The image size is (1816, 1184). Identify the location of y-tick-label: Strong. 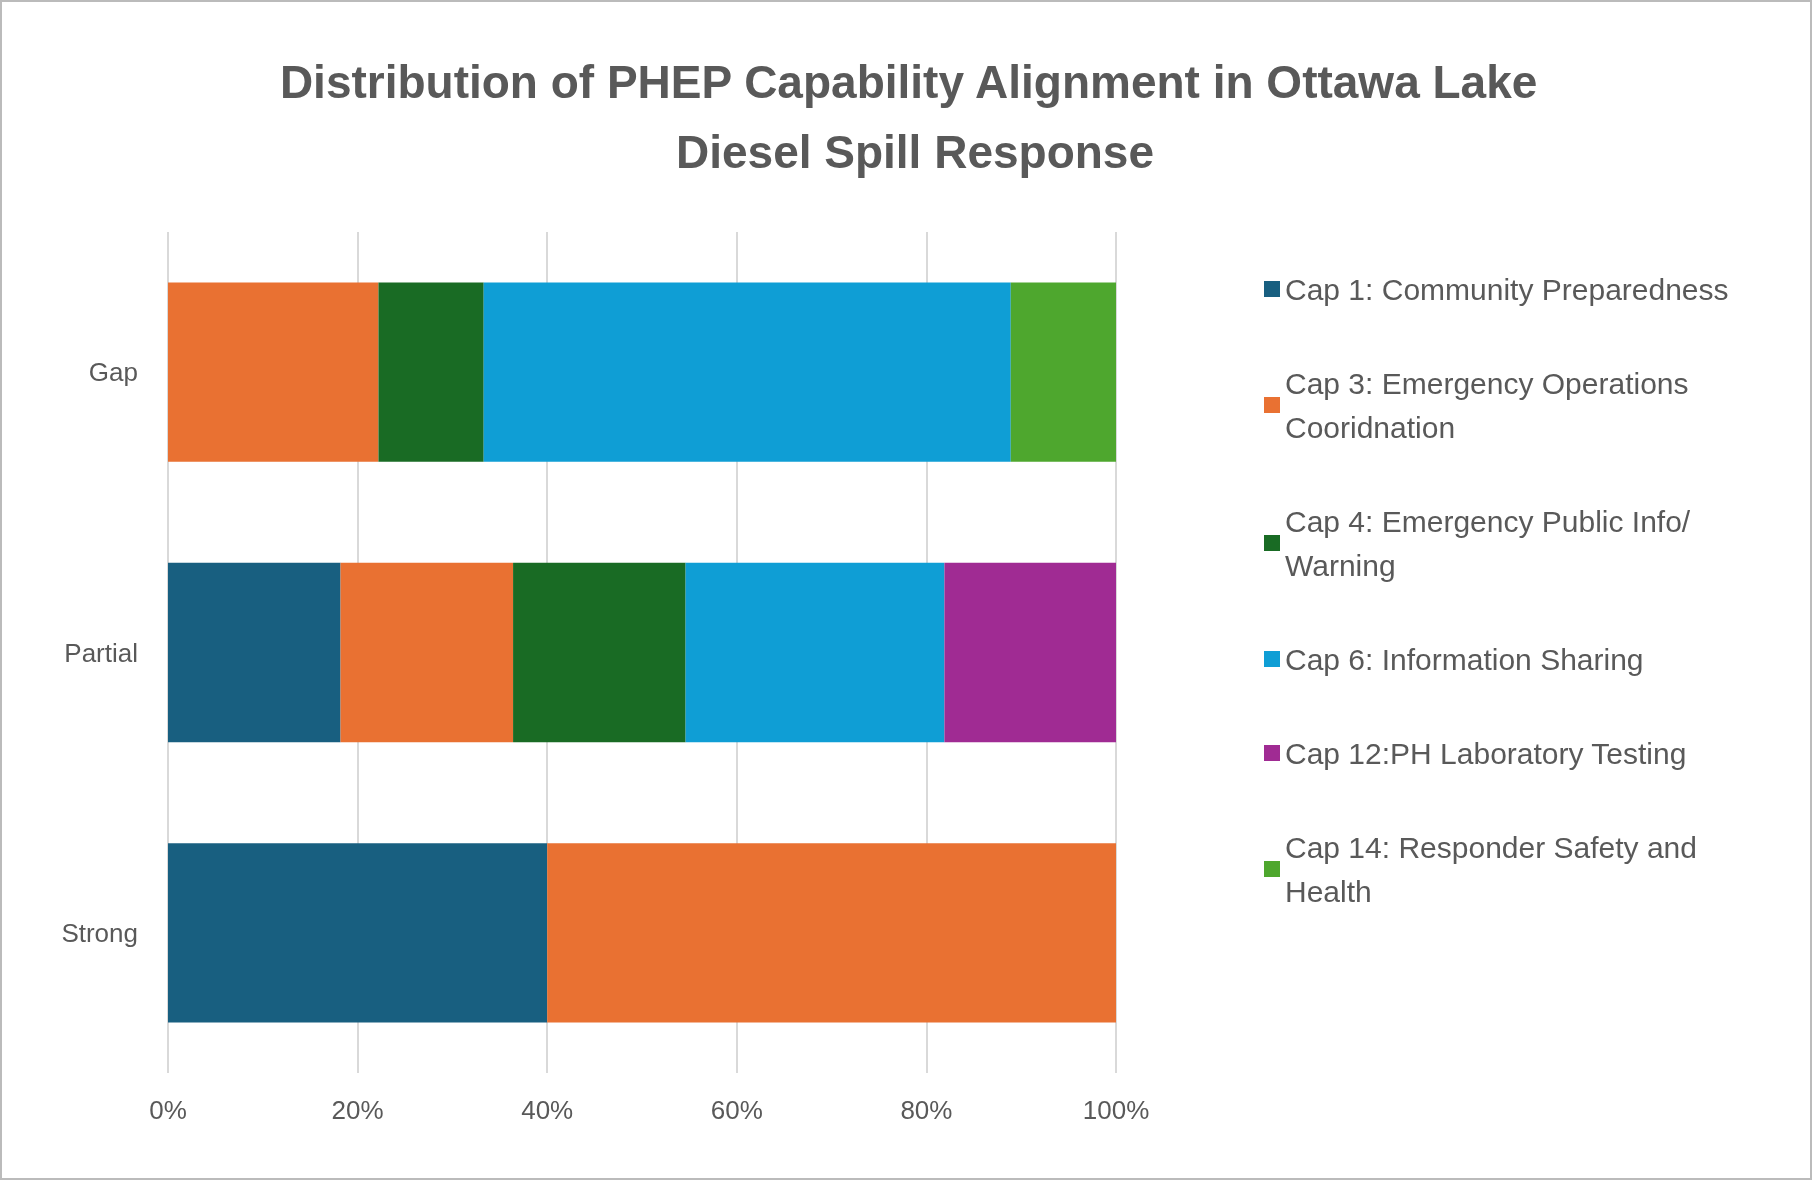
(99, 932).